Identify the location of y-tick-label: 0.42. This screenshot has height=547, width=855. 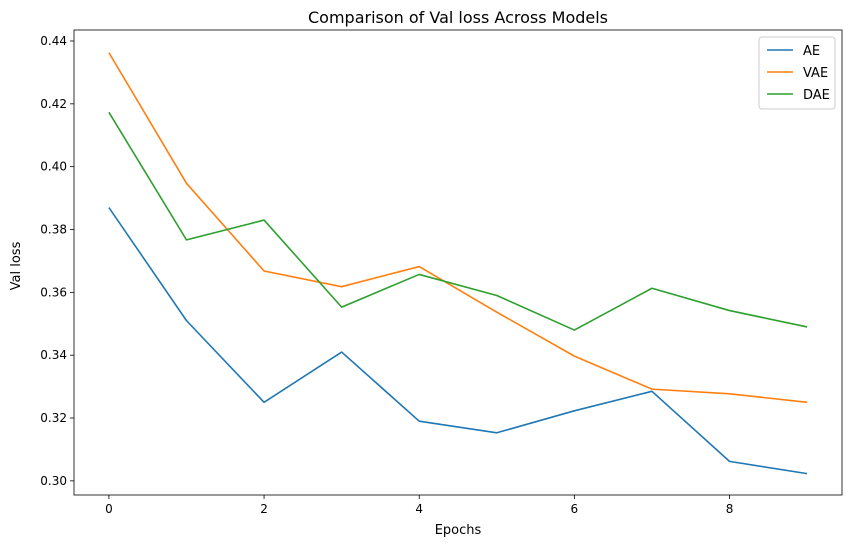
(53, 104).